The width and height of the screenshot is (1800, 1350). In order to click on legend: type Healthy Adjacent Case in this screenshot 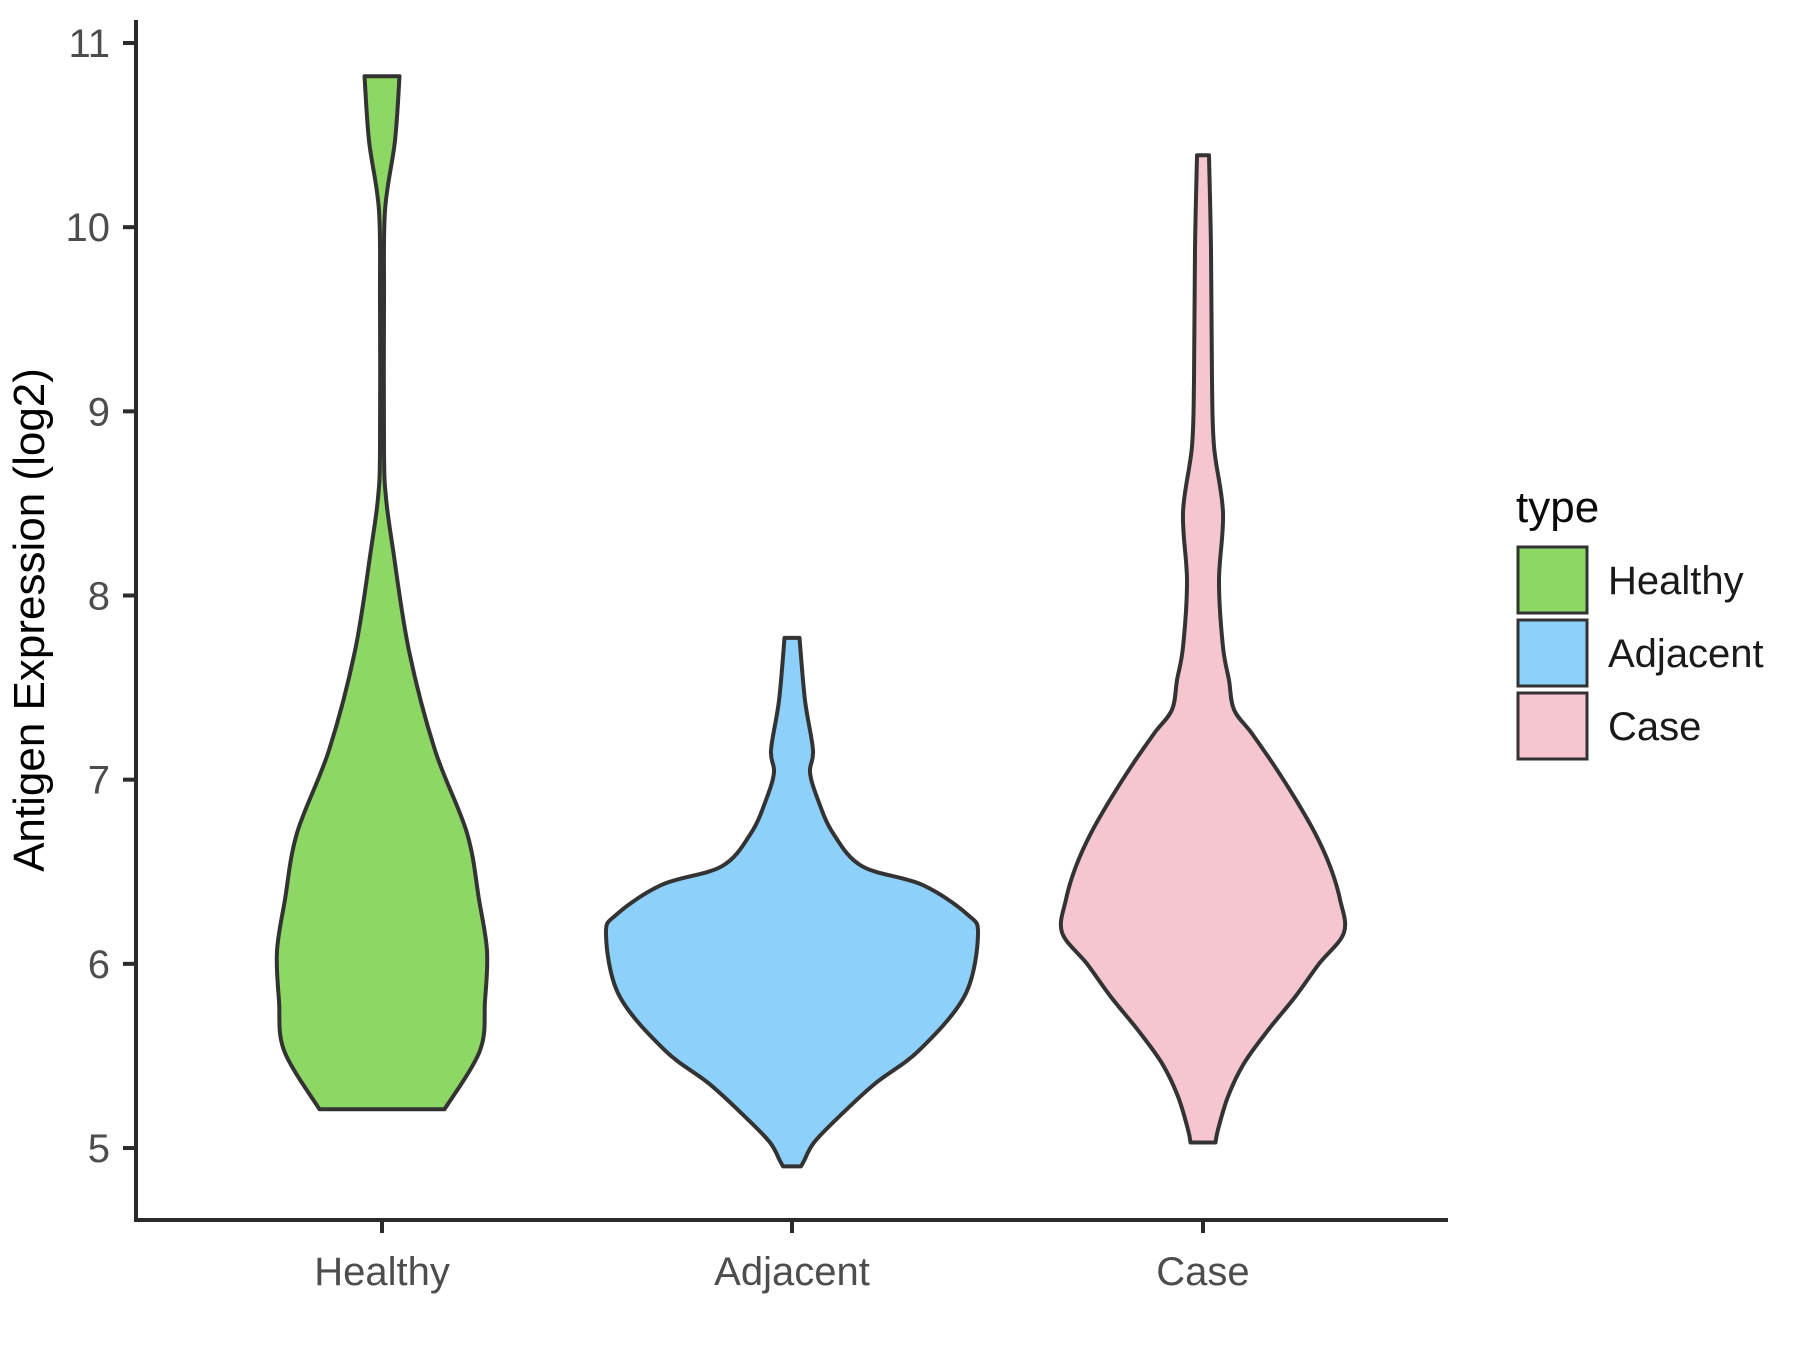, I will do `click(1640, 622)`.